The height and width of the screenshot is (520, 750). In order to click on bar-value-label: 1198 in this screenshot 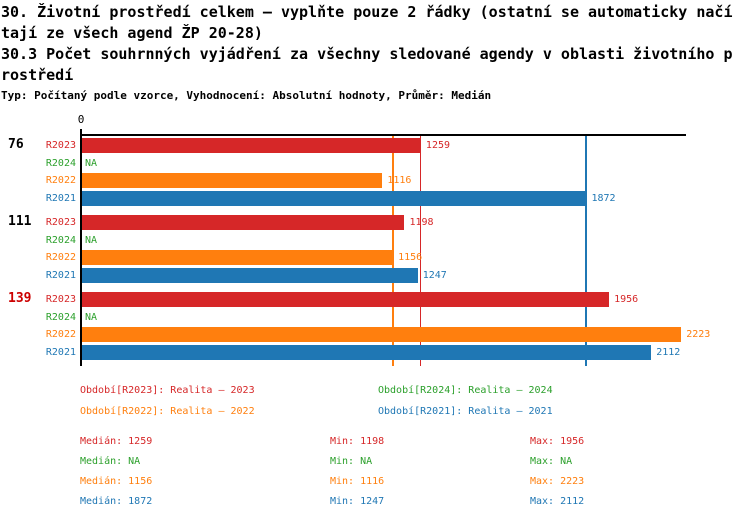, I will do `click(421, 222)`.